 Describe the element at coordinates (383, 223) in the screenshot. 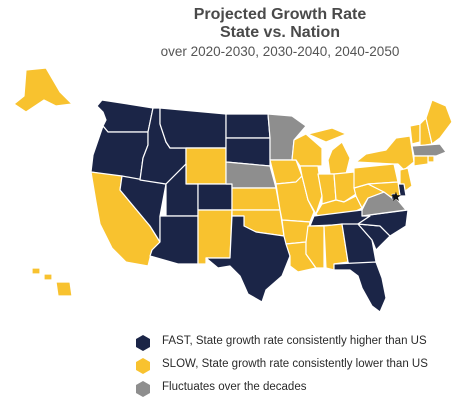

I see `state-NC` at that location.